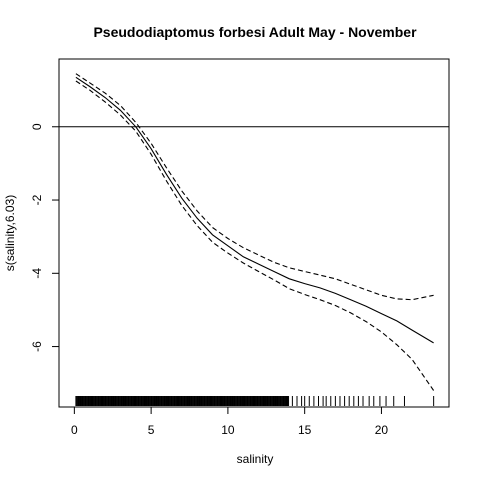 This screenshot has height=480, width=480. Describe the element at coordinates (228, 430) in the screenshot. I see `x-tick-label: 10` at that location.